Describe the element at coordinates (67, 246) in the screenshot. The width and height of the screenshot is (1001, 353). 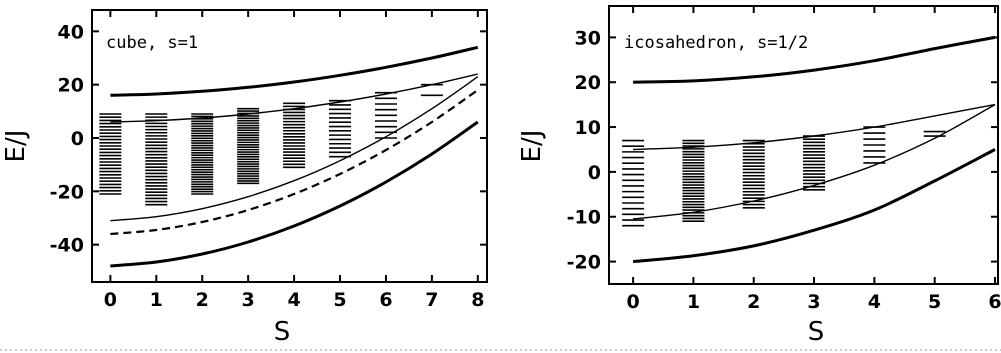
I see `cube-y-tick-label: -40` at that location.